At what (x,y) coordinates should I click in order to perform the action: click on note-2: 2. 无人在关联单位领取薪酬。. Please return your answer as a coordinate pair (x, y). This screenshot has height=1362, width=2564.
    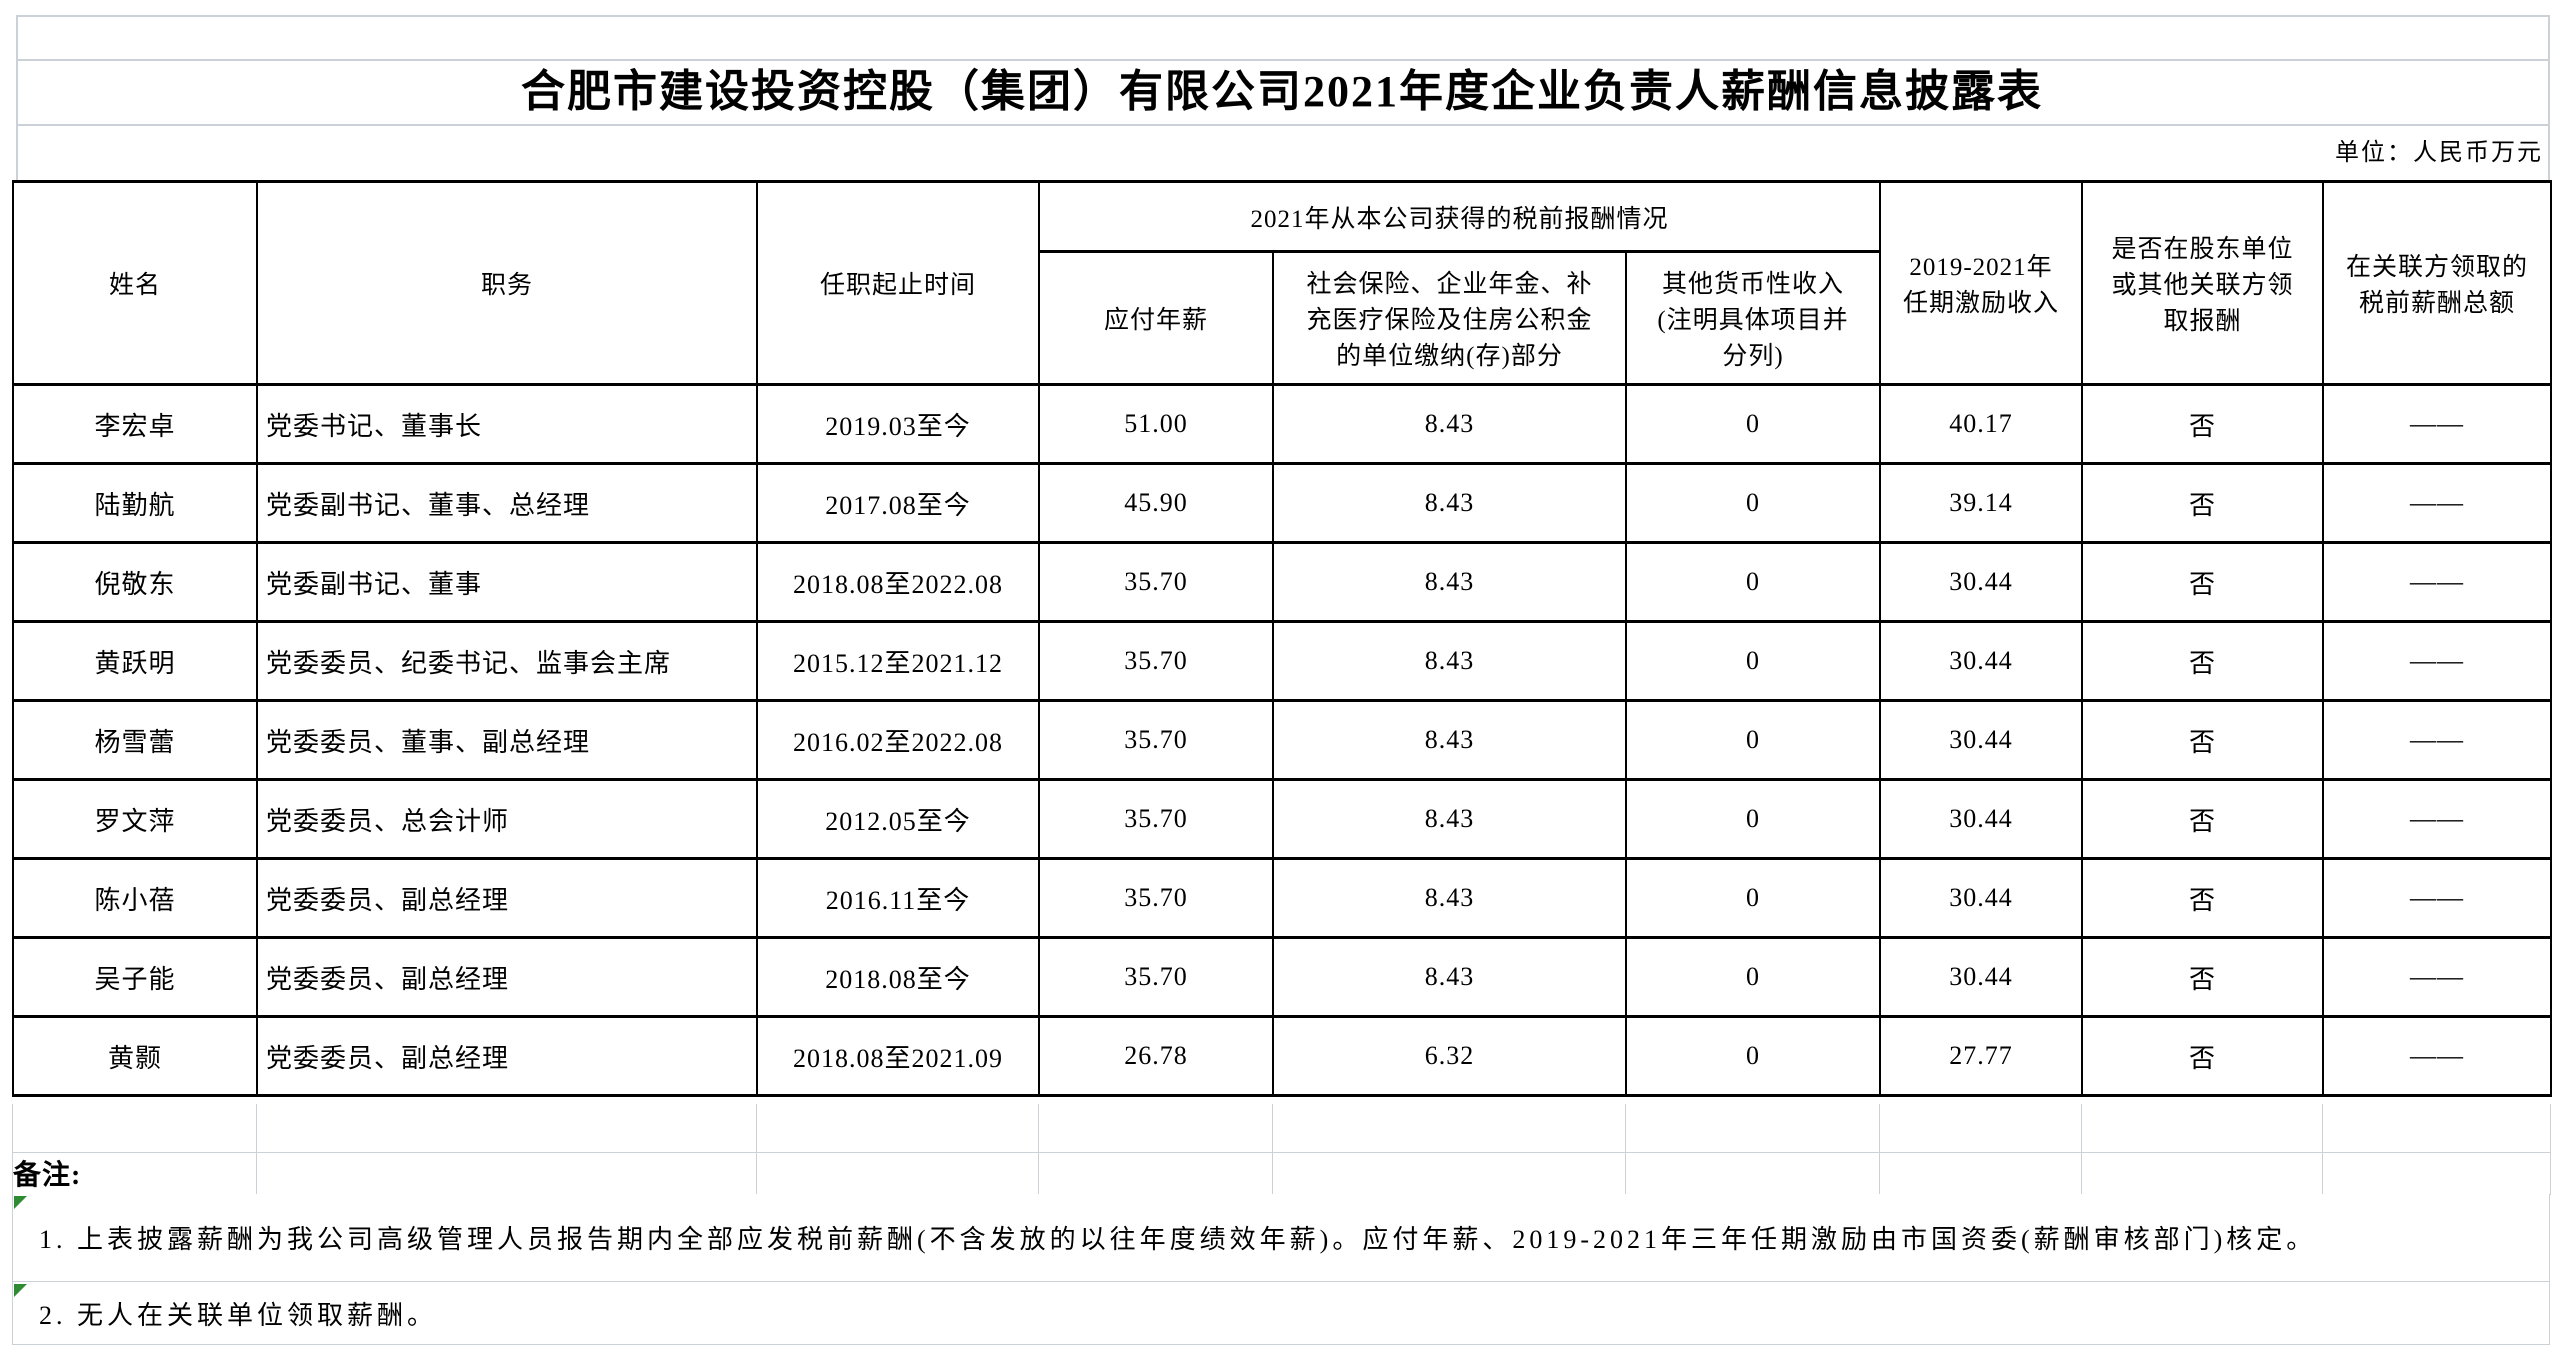
    Looking at the image, I should click on (1281, 1313).